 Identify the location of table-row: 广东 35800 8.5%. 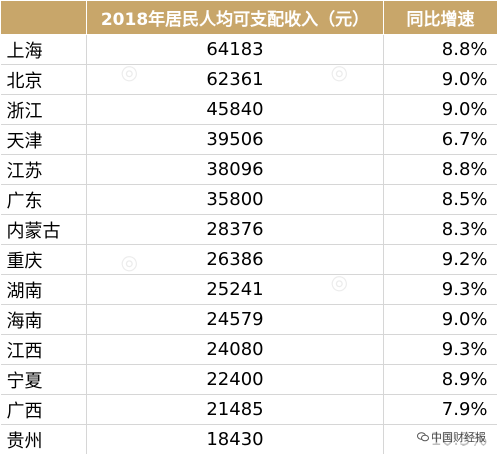
(248, 199).